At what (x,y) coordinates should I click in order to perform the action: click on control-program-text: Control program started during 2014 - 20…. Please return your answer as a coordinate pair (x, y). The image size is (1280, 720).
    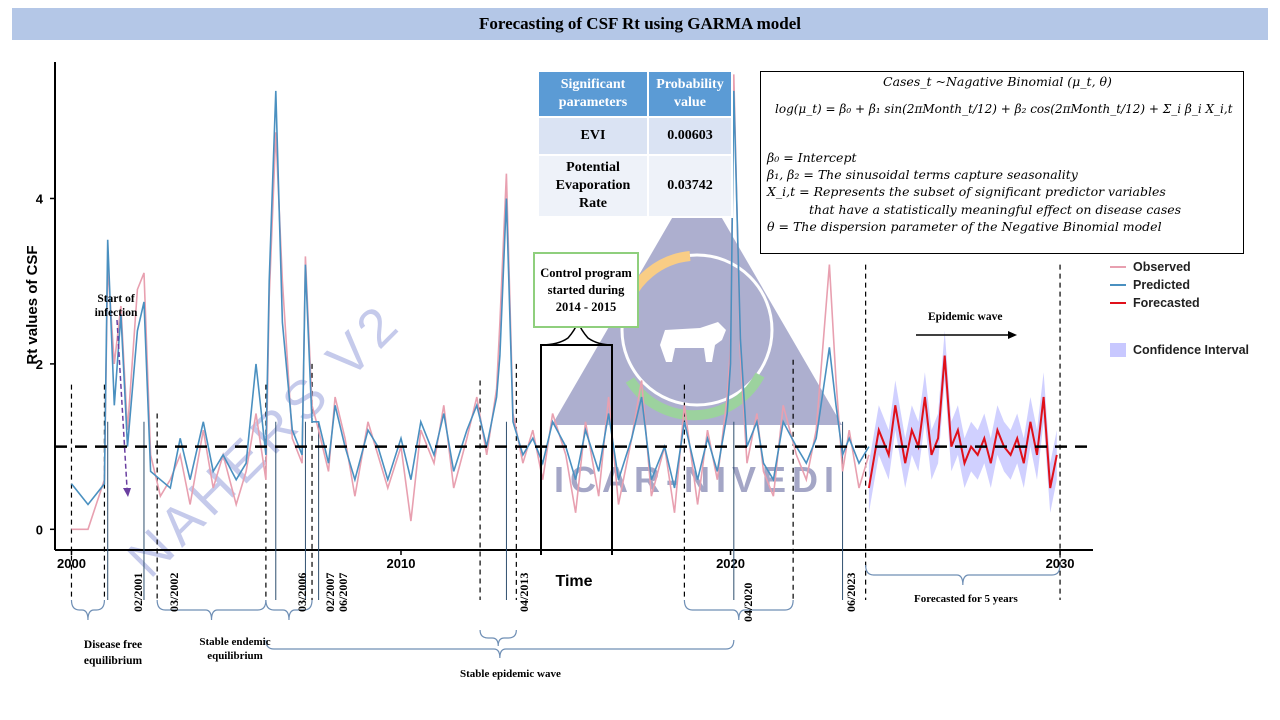
    Looking at the image, I should click on (586, 289).